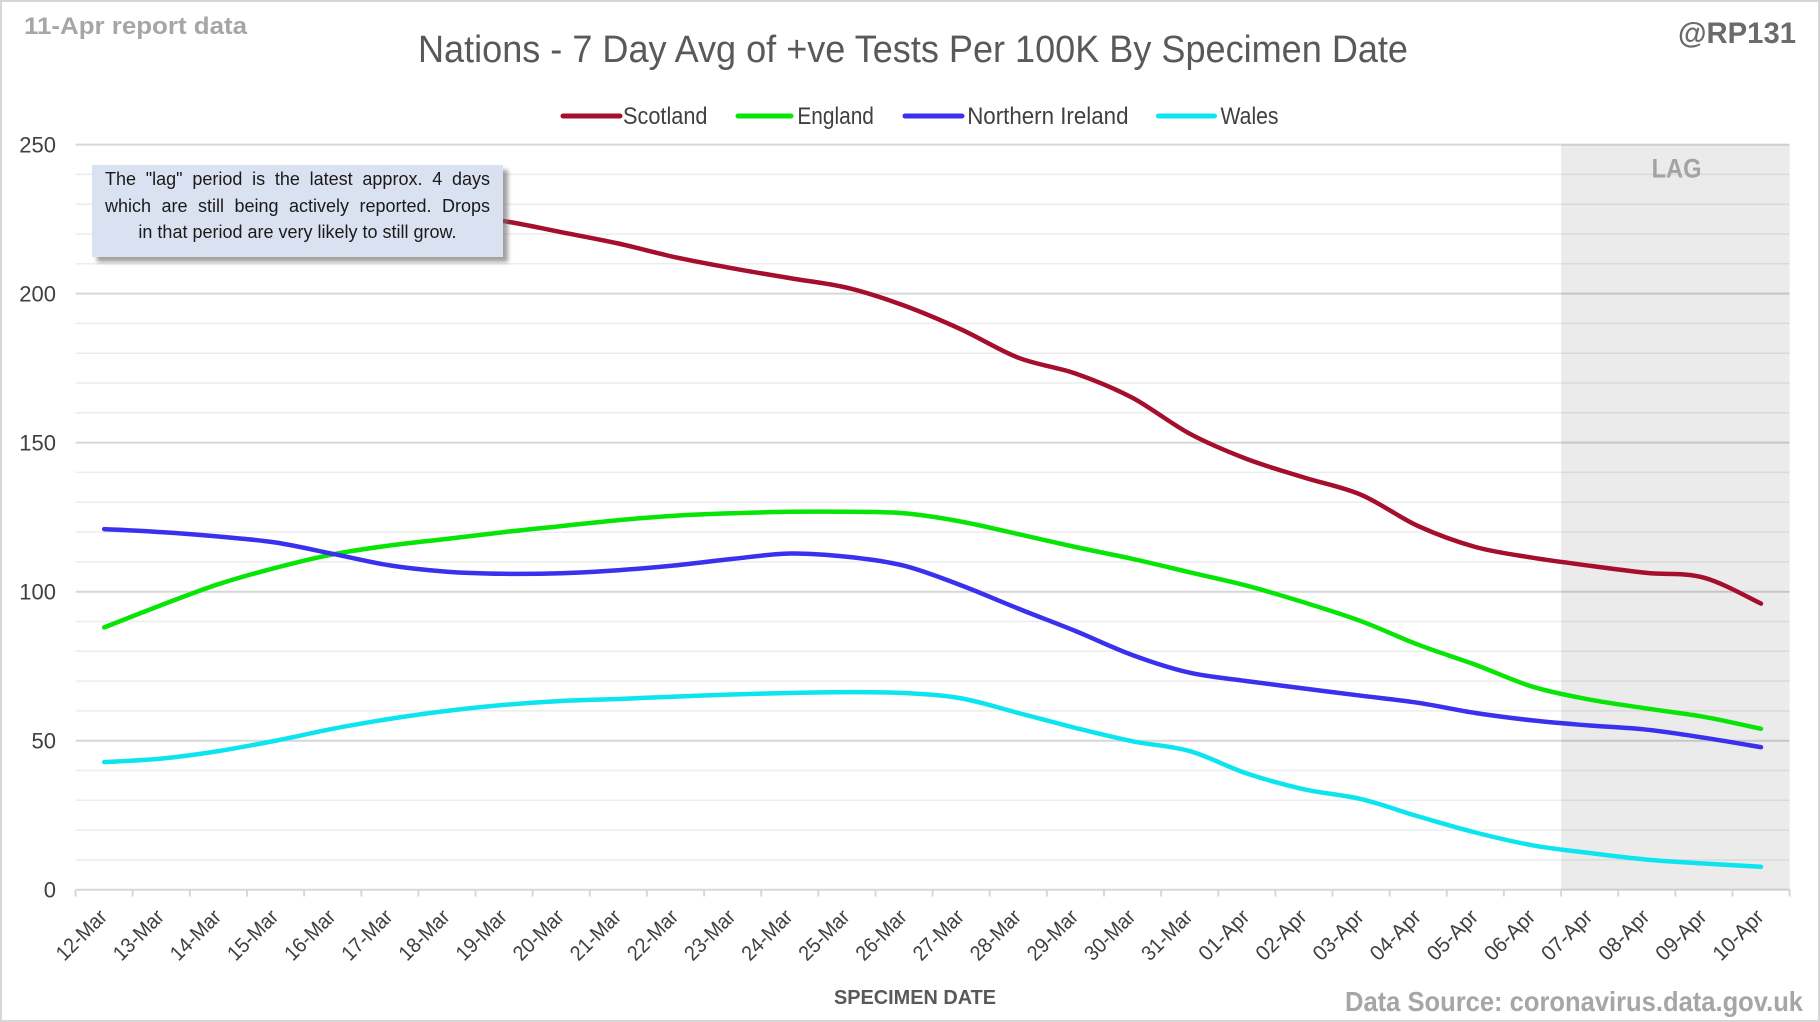 The height and width of the screenshot is (1022, 1820). What do you see at coordinates (37, 592) in the screenshot?
I see `svg-text: 100` at bounding box center [37, 592].